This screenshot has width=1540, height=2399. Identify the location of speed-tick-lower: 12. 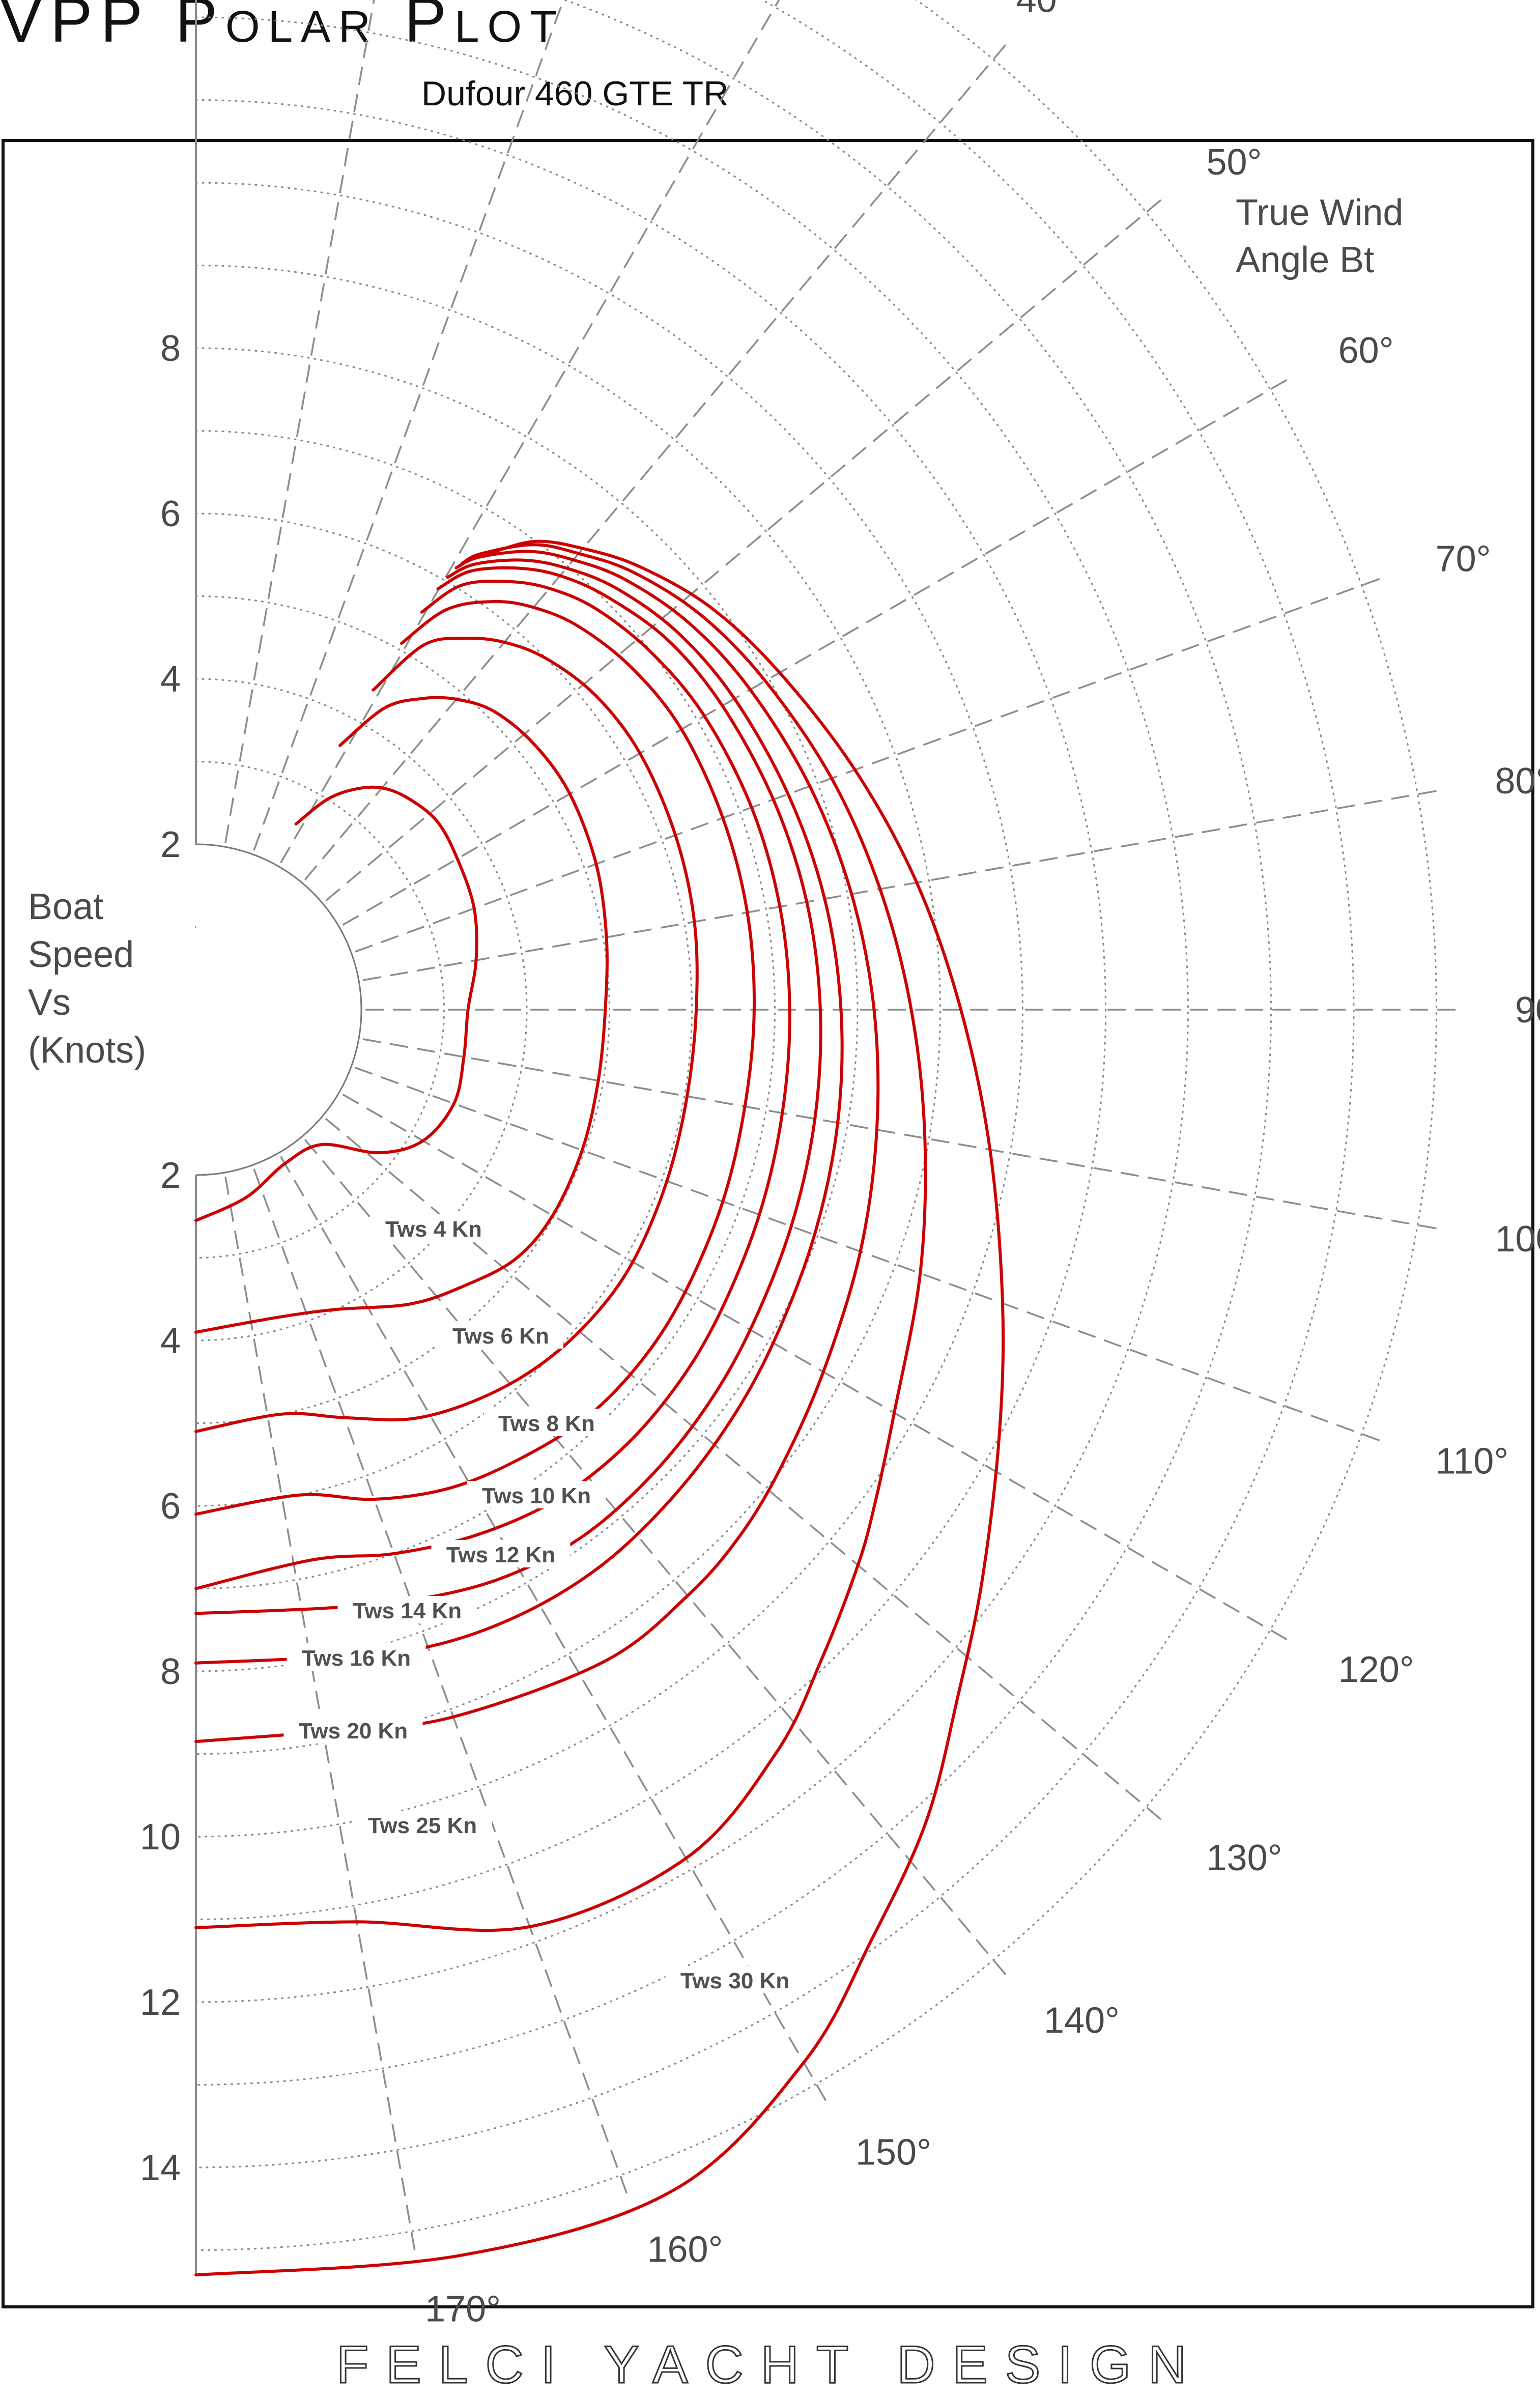
(160, 2002).